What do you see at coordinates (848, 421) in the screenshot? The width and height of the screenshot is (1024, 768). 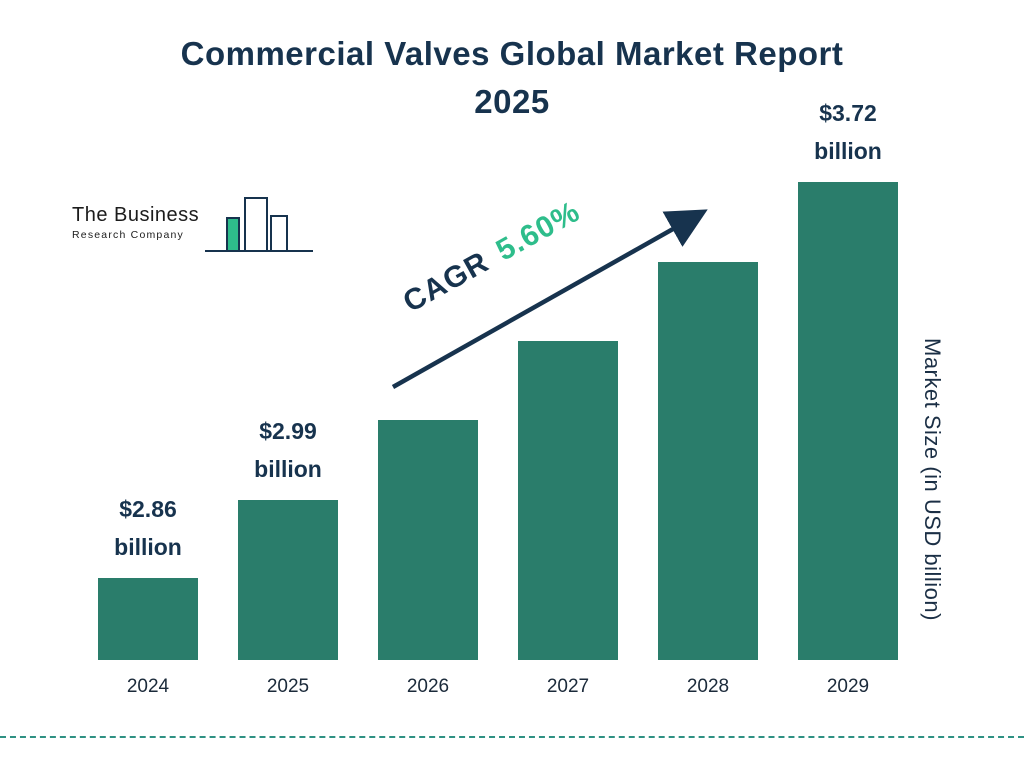 I see `bar-2029` at bounding box center [848, 421].